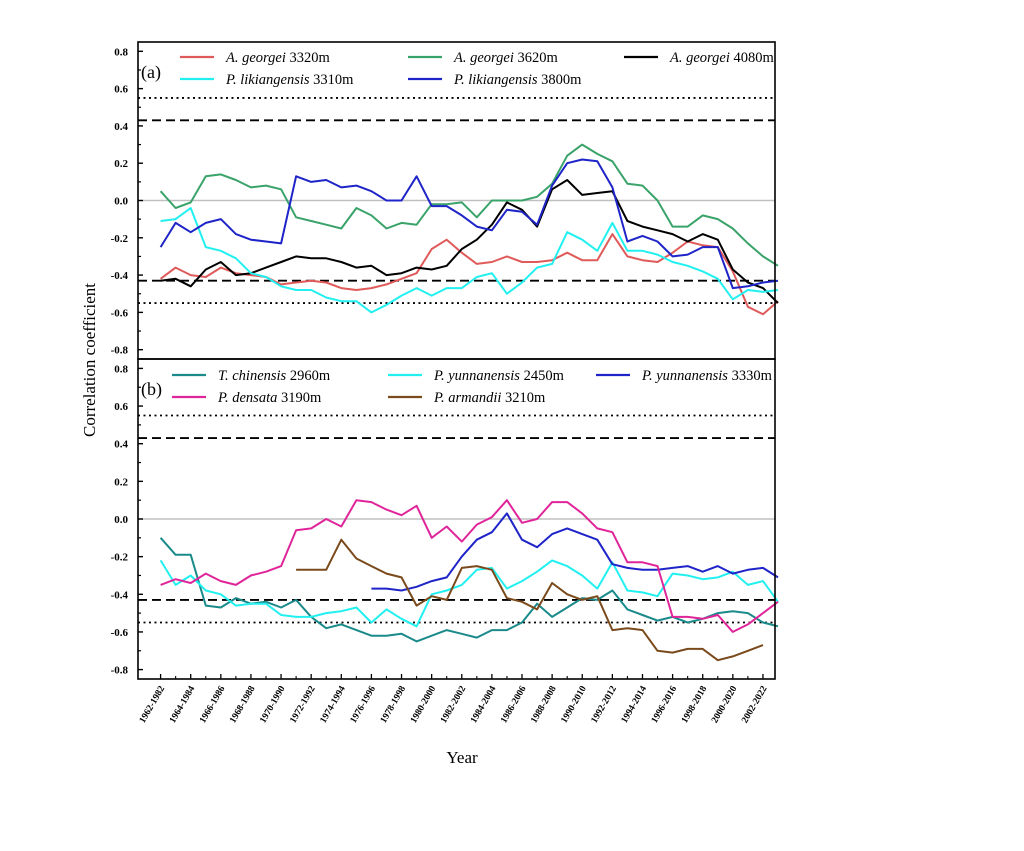 Image resolution: width=1024 pixels, height=851 pixels. I want to click on legend-item: P. densata 3190m, so click(247, 398).